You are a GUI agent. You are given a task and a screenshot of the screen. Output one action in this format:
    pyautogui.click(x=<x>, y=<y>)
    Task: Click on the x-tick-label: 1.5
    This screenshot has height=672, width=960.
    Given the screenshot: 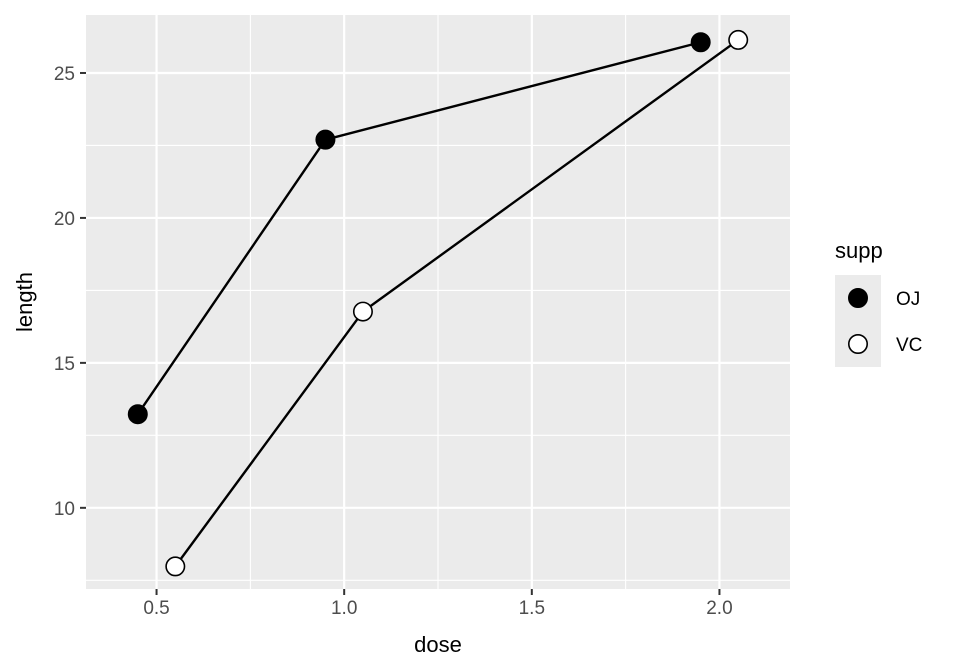 What is the action you would take?
    pyautogui.click(x=532, y=608)
    